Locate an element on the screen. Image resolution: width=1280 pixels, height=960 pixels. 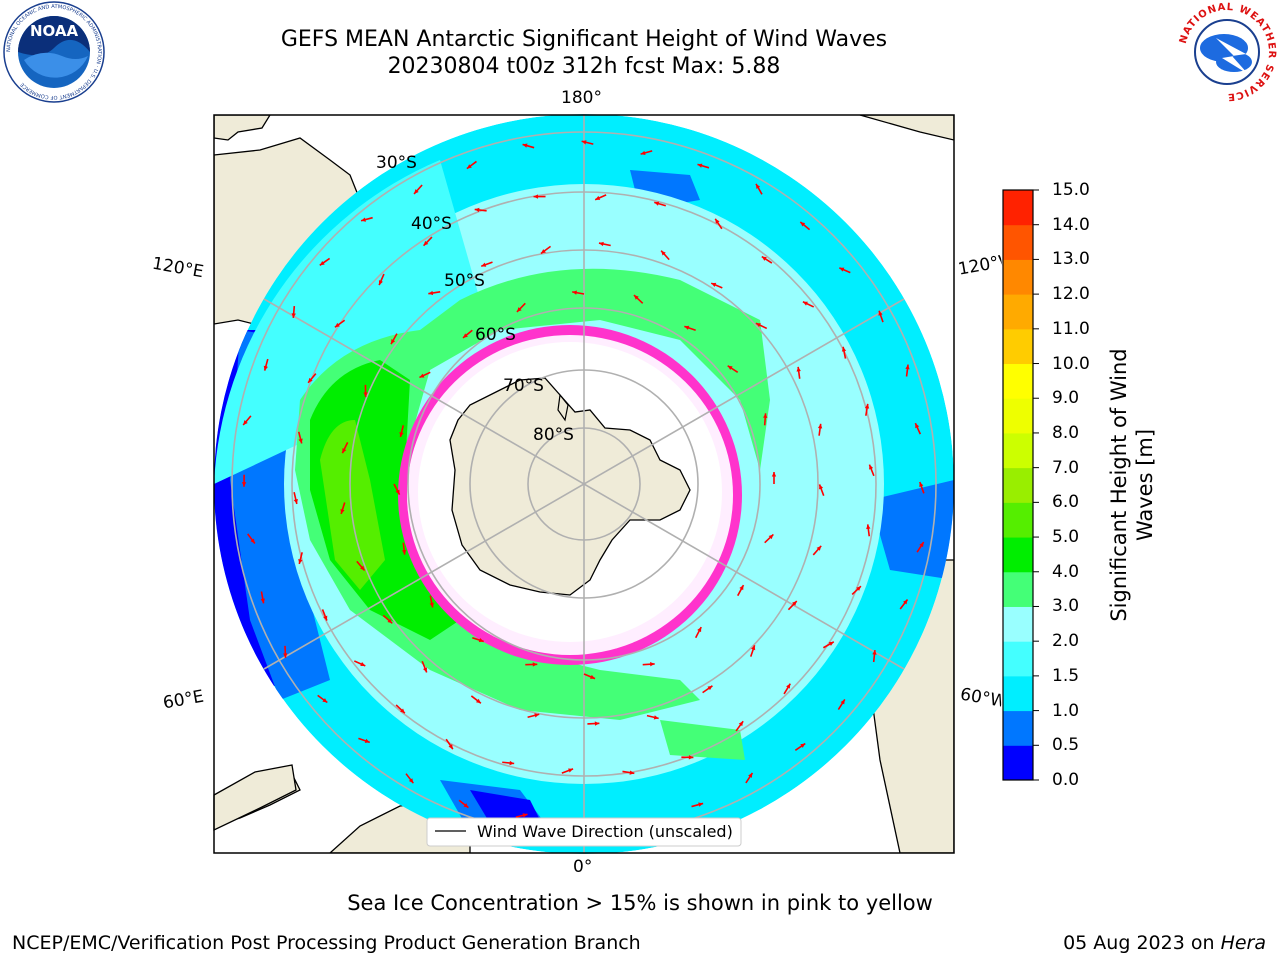
colorbar-tick-label: 13.0 is located at coordinates (1071, 259).